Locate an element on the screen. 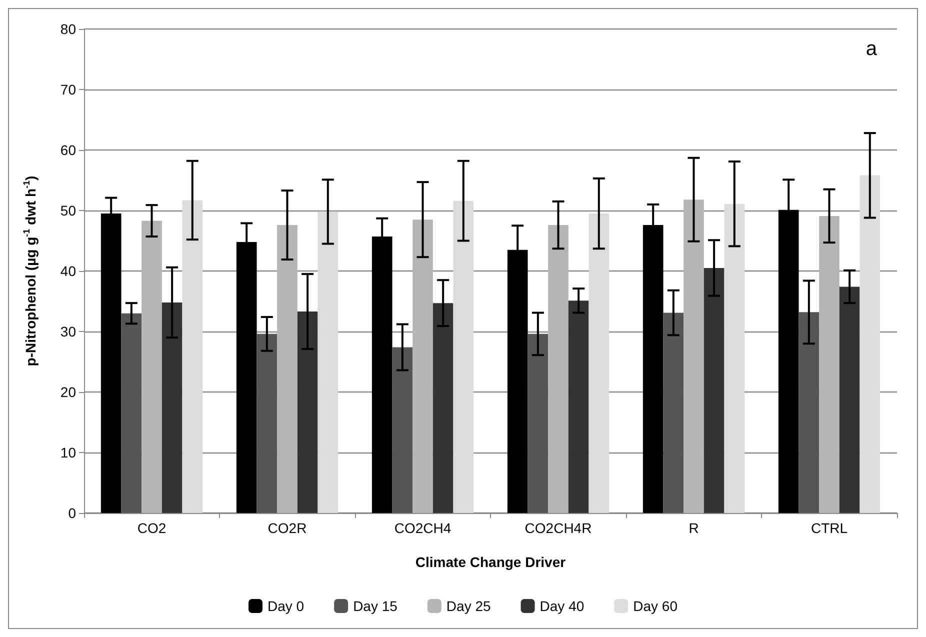  x-tick-label: CO2 is located at coordinates (151, 528).